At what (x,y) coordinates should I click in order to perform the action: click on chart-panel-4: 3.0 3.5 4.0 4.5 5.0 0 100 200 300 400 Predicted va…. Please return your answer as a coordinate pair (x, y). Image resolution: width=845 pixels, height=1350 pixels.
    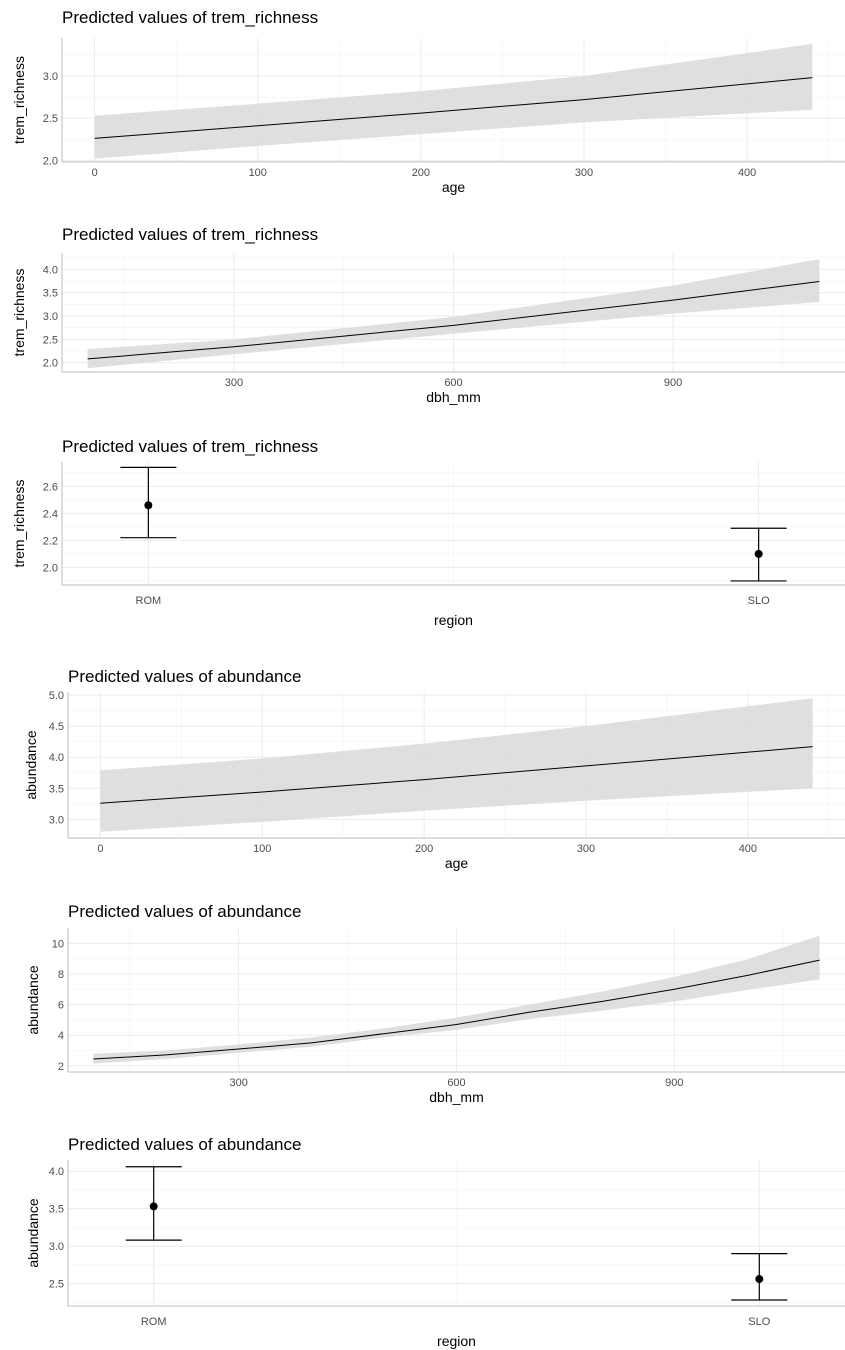
    Looking at the image, I should click on (434, 769).